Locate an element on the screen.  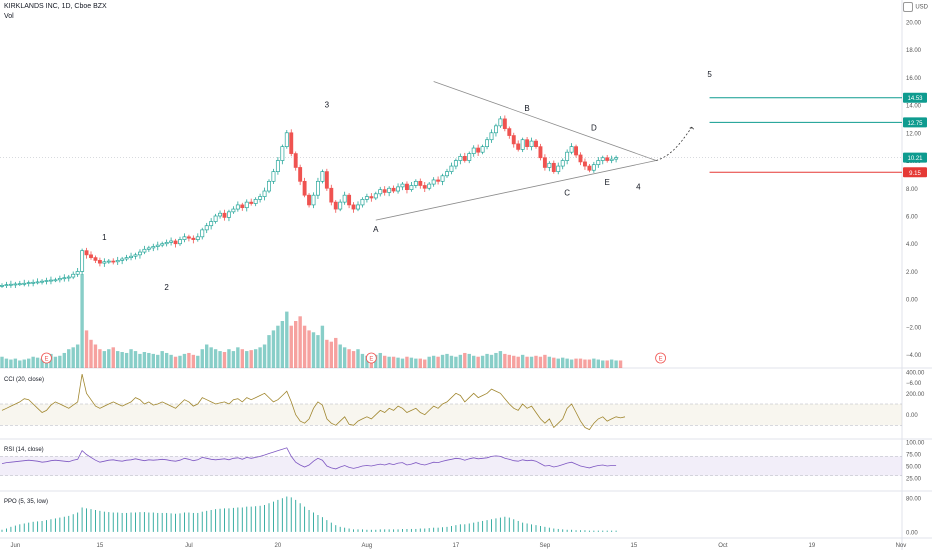
price-axis-tick: 12.00 is located at coordinates (914, 134).